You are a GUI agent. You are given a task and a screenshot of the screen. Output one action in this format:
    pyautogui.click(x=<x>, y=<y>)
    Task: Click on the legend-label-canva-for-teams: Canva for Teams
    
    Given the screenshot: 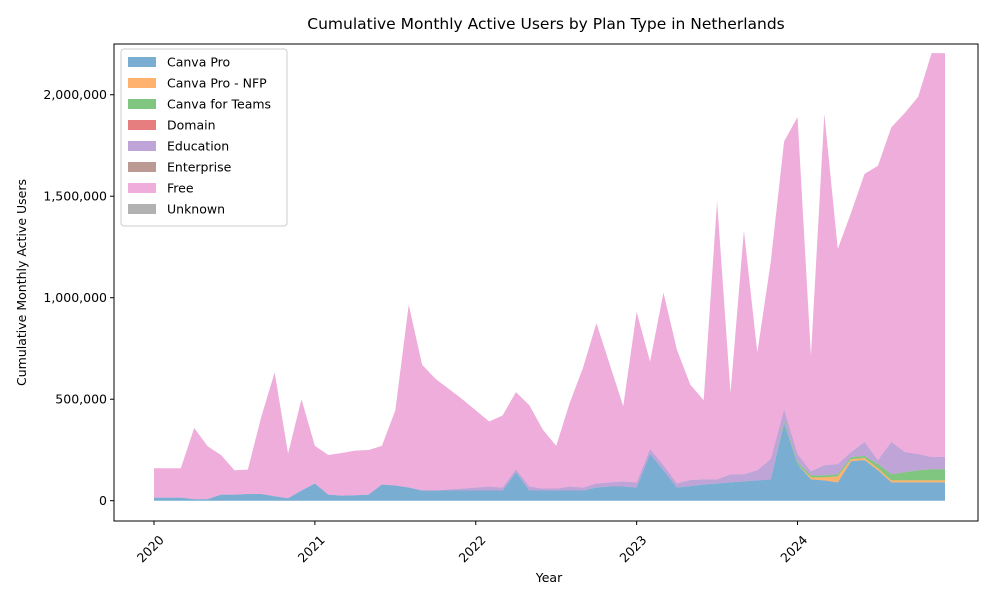 What is the action you would take?
    pyautogui.click(x=219, y=104)
    